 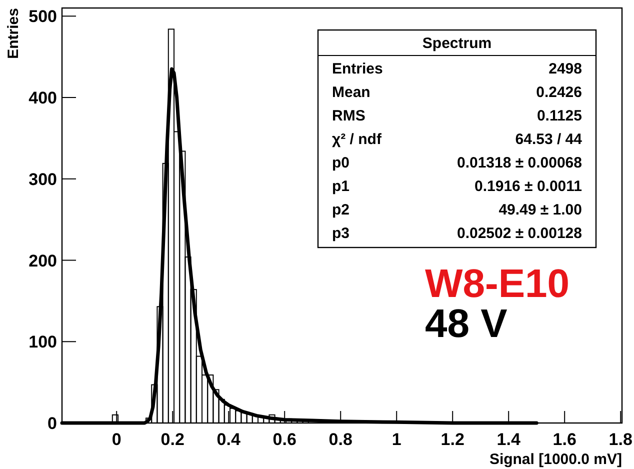 I want to click on x-tick-label: 0, so click(x=117, y=439).